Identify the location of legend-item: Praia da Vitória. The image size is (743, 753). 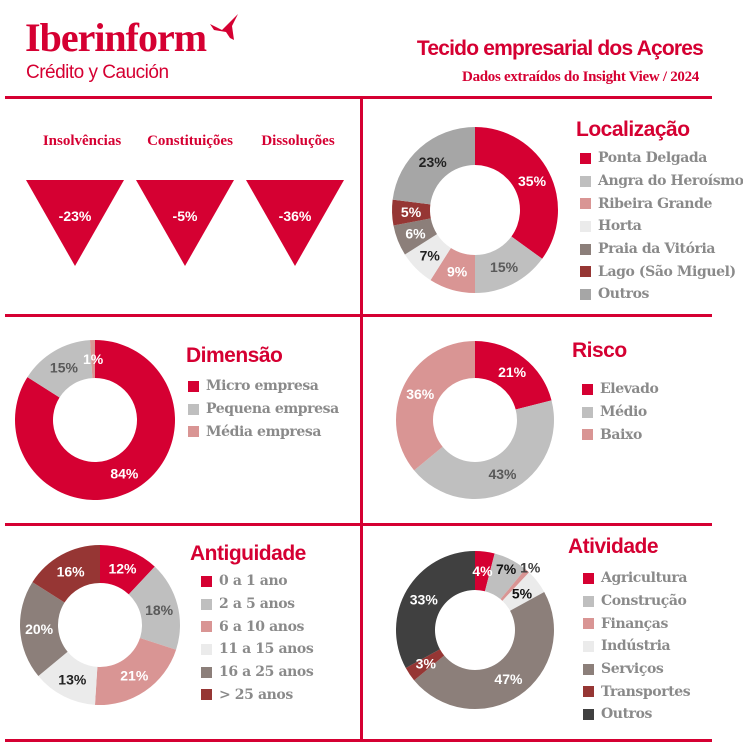
(661, 249).